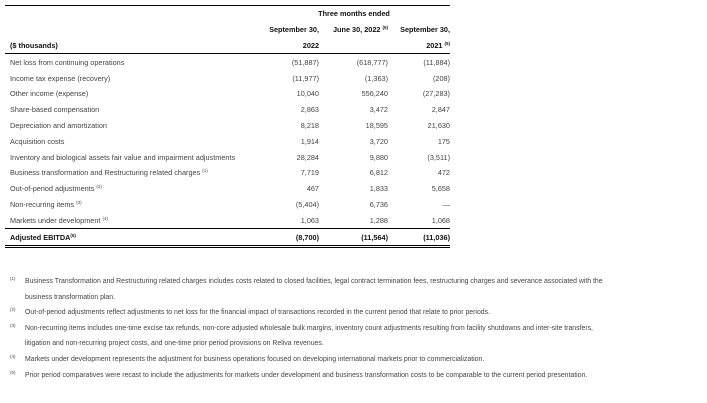  I want to click on row-value: 467, so click(312, 189).